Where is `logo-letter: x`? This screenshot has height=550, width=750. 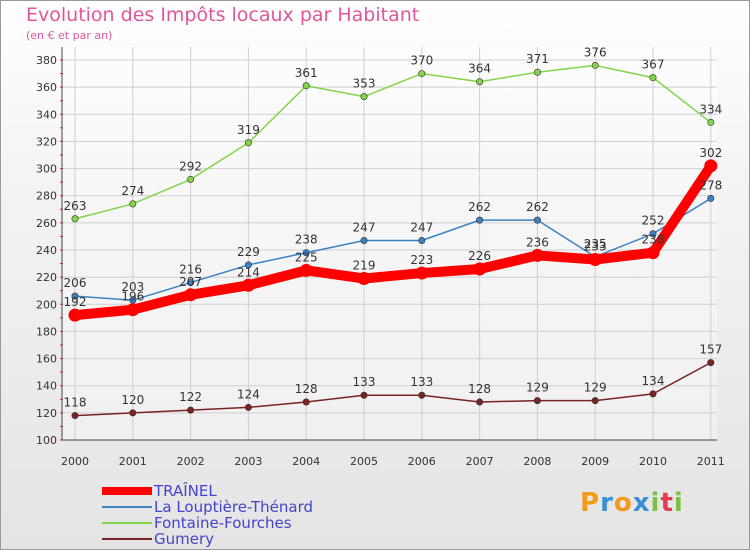 logo-letter: x is located at coordinates (641, 503).